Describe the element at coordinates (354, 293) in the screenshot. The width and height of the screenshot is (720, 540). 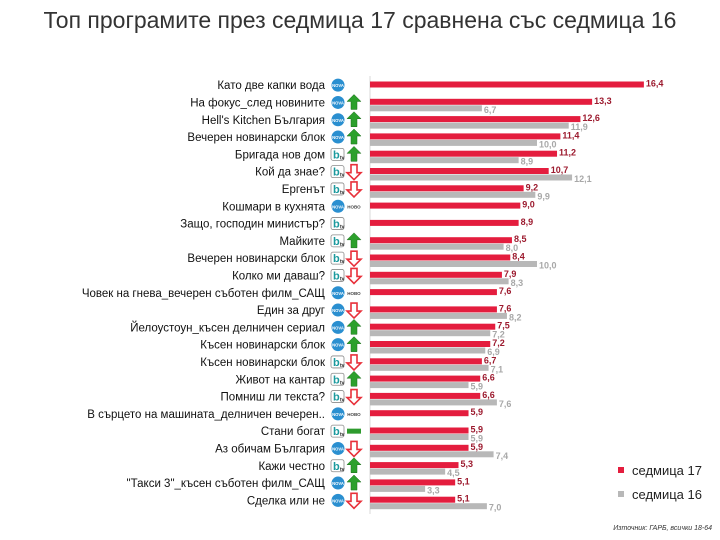
I see `new-badge: НОВО` at that location.